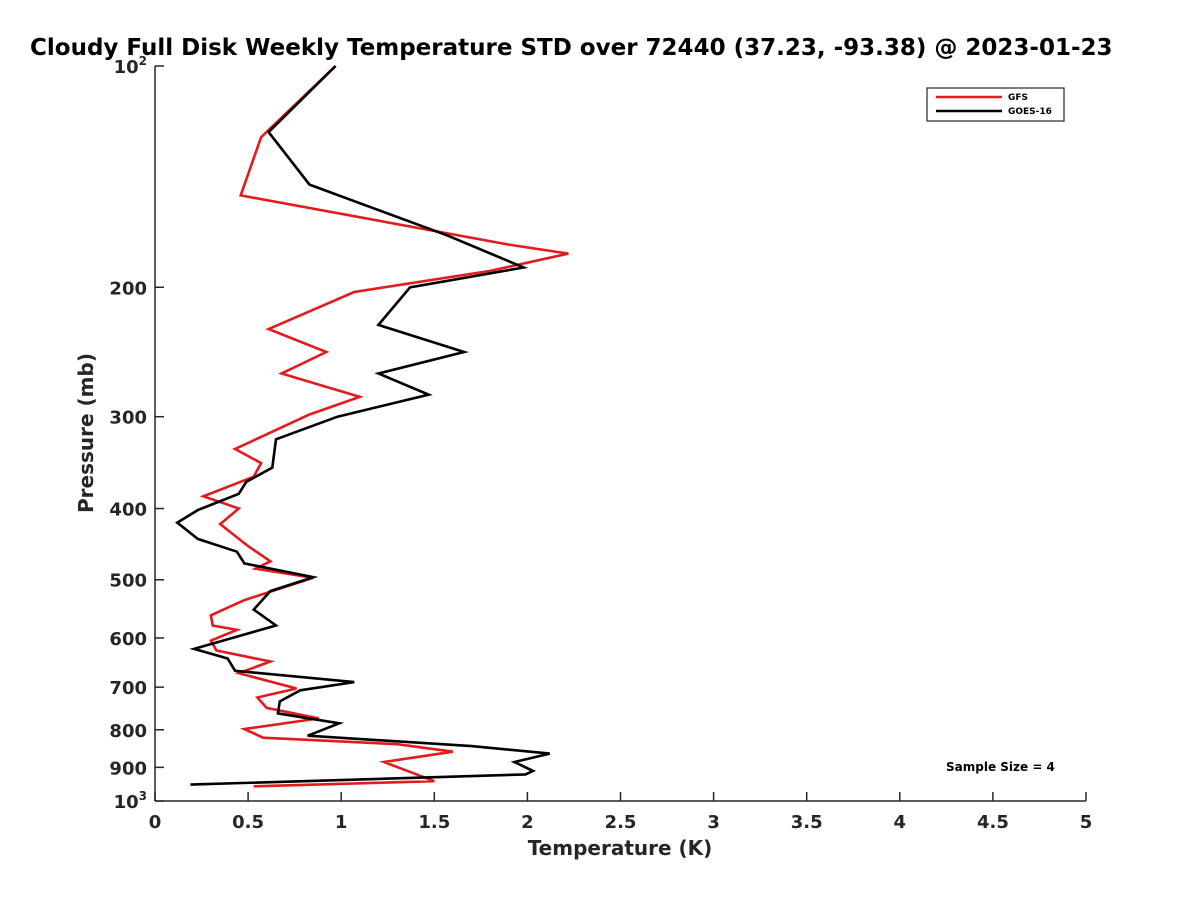 The width and height of the screenshot is (1200, 900). Describe the element at coordinates (1000, 767) in the screenshot. I see `sample-size-annotation: Sample Size = 4` at that location.